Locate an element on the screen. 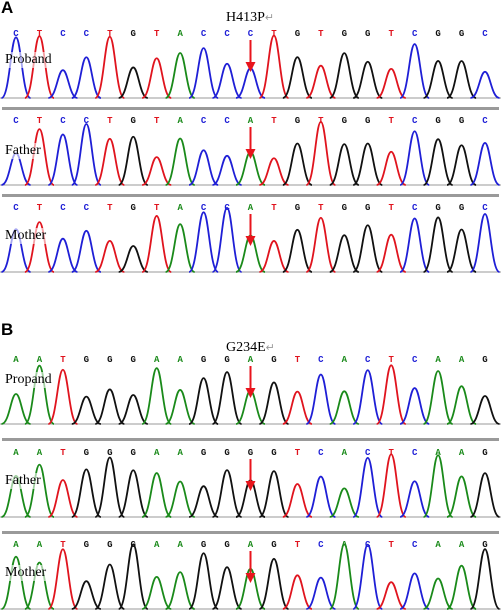  chromatogram-track: C T C C T G T A C C C T G T G G T C G G C Proband is located at coordinates (250, 65).